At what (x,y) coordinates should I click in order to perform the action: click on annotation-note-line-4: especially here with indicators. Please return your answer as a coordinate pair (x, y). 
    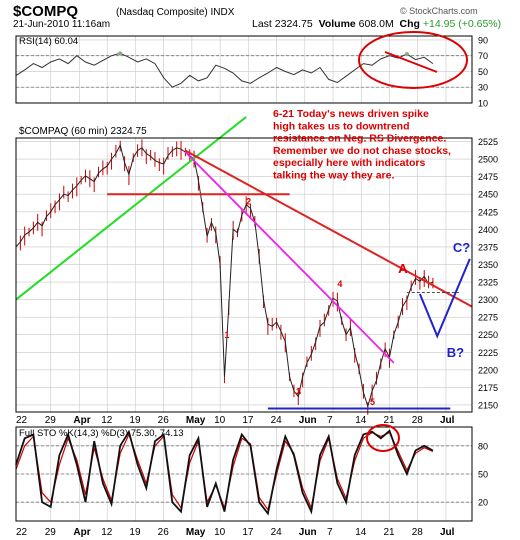
    Looking at the image, I should click on (349, 163).